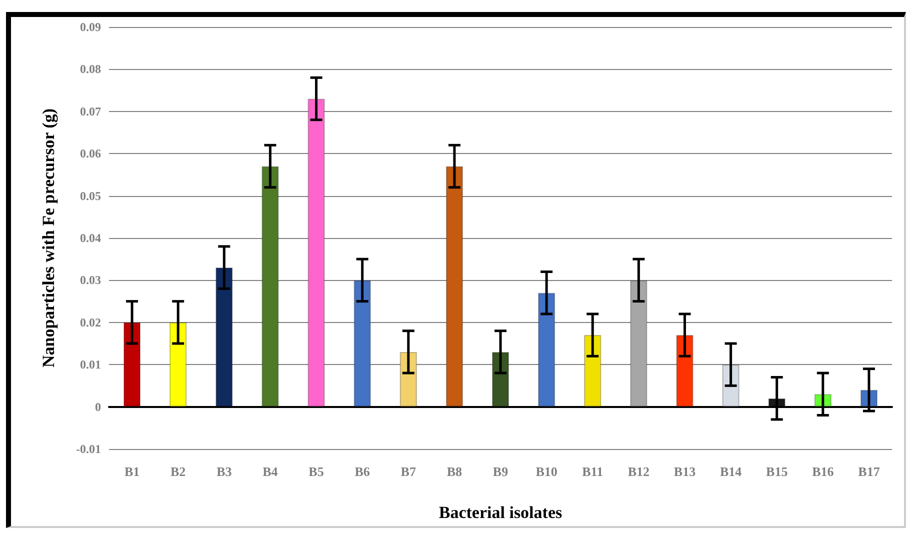 This screenshot has height=534, width=914. What do you see at coordinates (408, 471) in the screenshot?
I see `x-tick-label: B7` at bounding box center [408, 471].